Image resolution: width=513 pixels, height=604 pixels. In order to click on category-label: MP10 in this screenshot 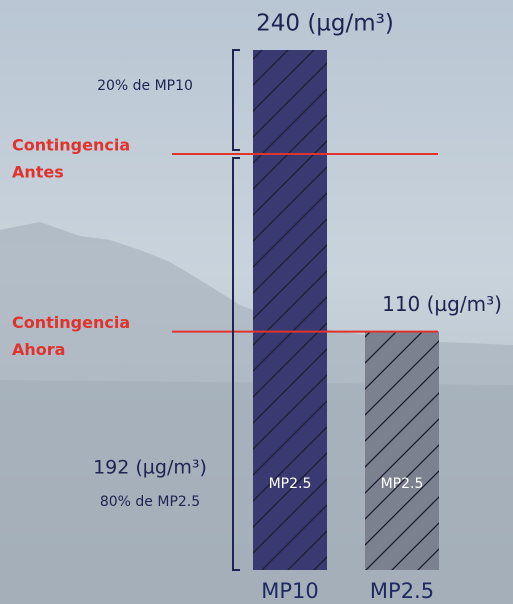, I will do `click(290, 591)`.